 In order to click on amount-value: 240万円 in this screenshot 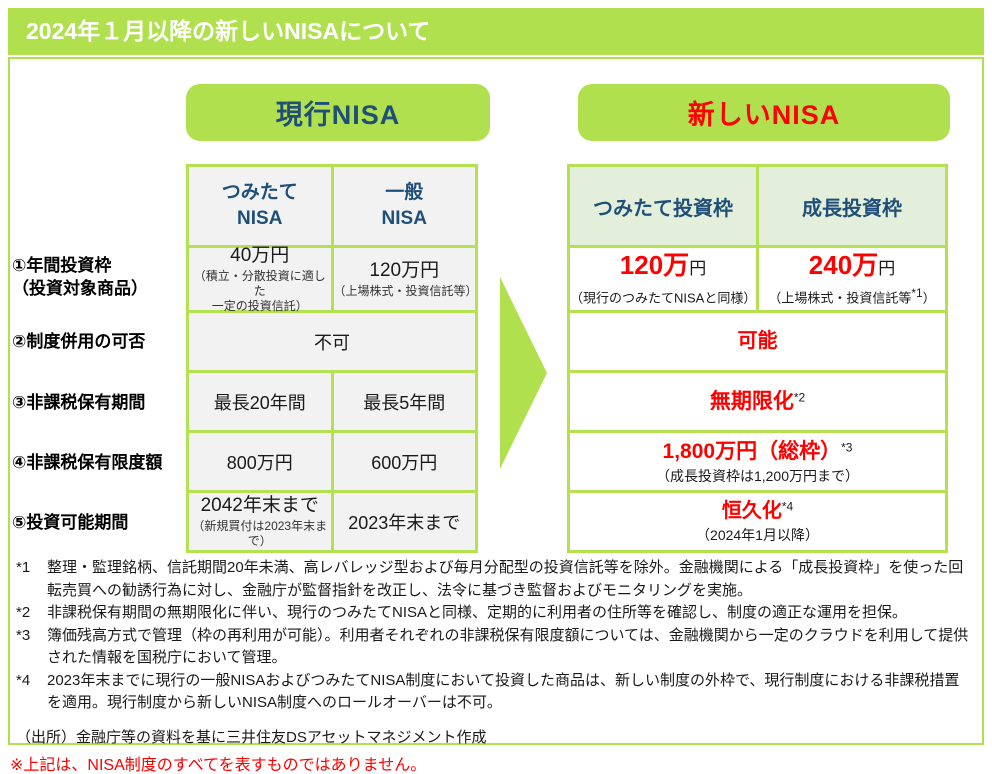, I will do `click(852, 267)`.